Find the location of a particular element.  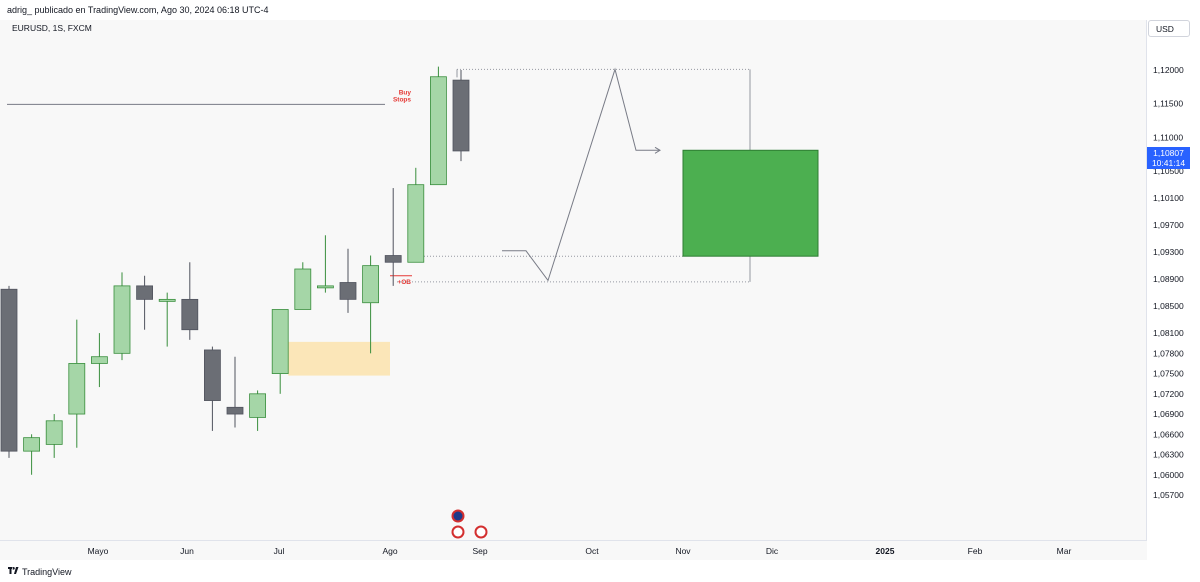

time-tick-label: Dic is located at coordinates (772, 551).